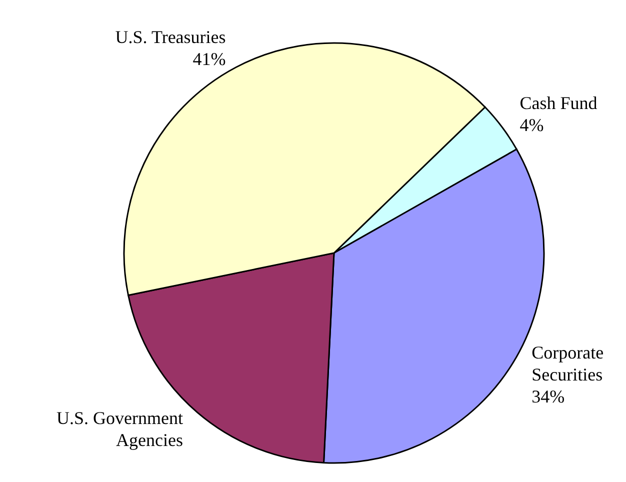  I want to click on slice-label: U.S. Treasuries, so click(170, 36).